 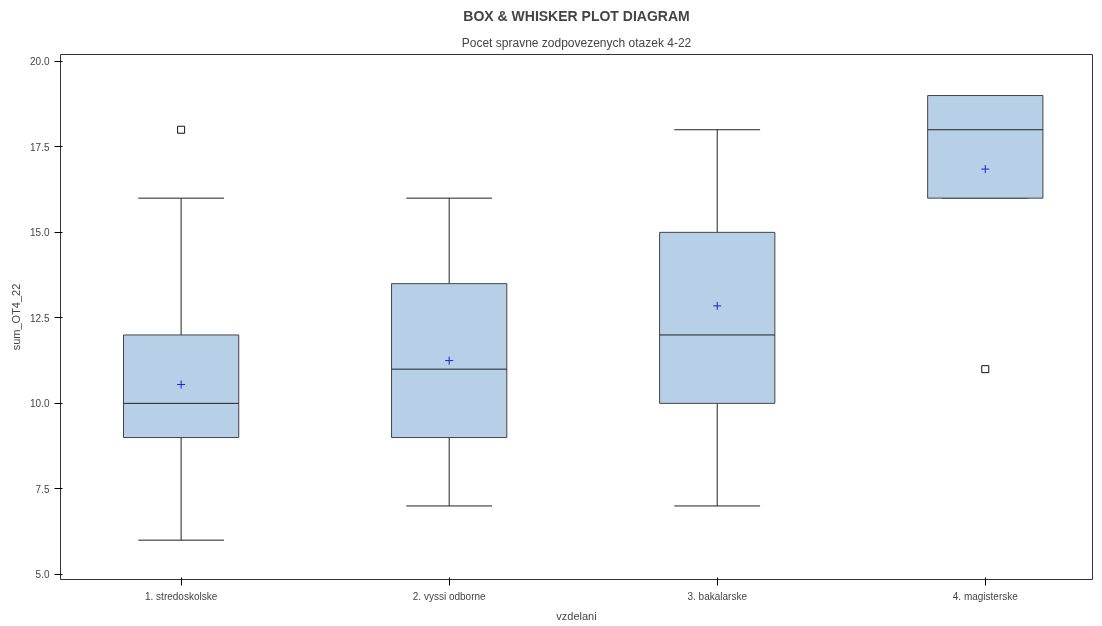 I want to click on y-tick-label: 17.5, so click(x=40, y=147).